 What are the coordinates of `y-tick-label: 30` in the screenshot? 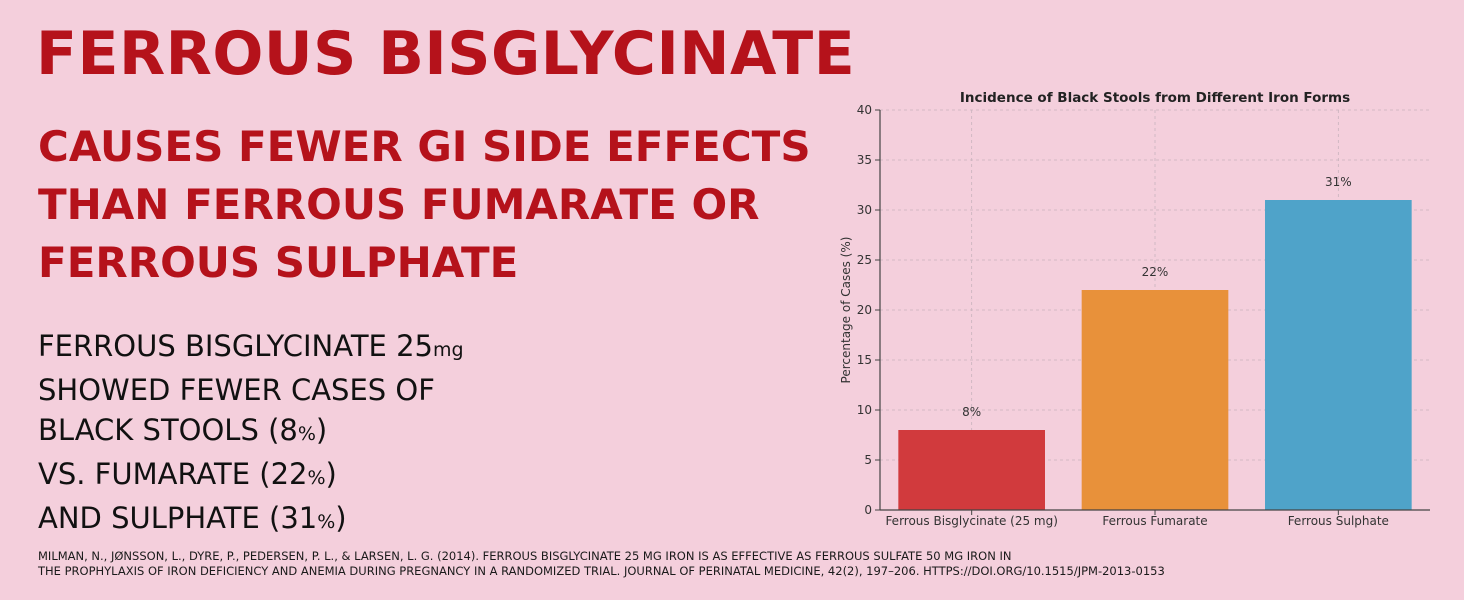 It's located at (864, 210).